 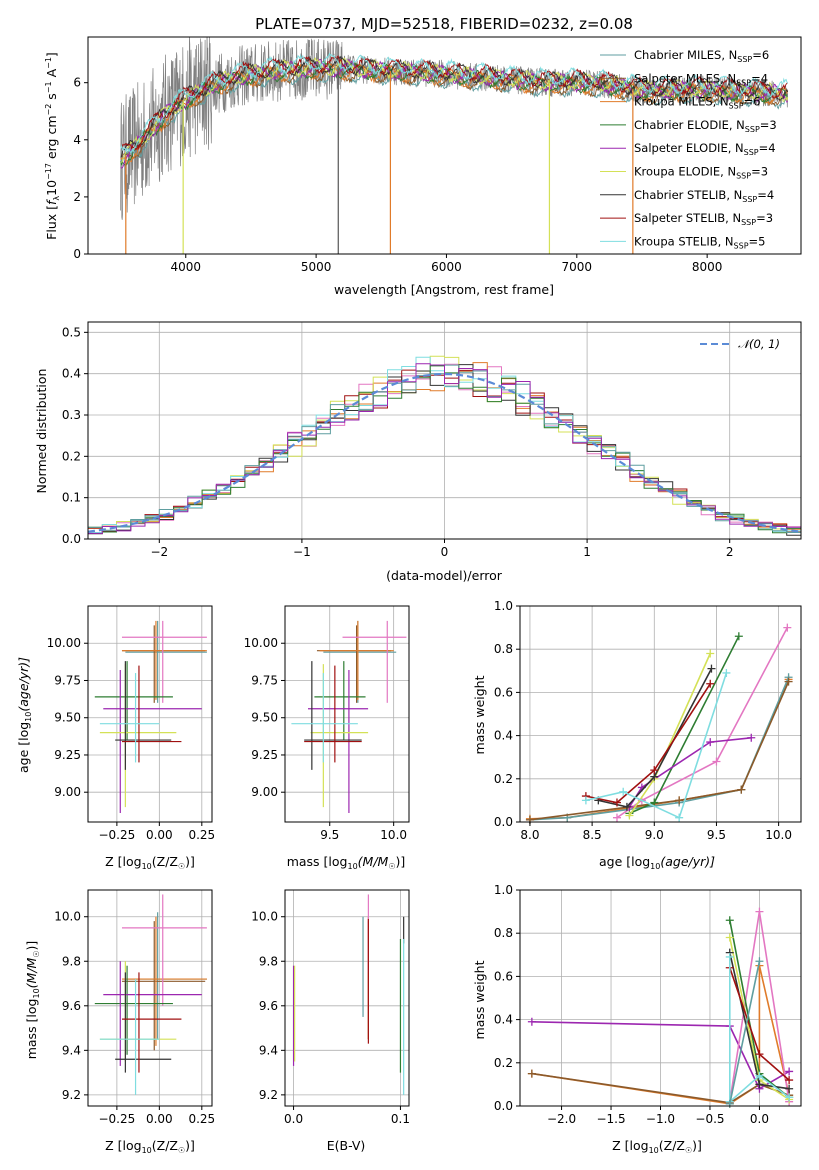 What do you see at coordinates (302, 552) in the screenshot?
I see `residual-xtick-label: −1` at bounding box center [302, 552].